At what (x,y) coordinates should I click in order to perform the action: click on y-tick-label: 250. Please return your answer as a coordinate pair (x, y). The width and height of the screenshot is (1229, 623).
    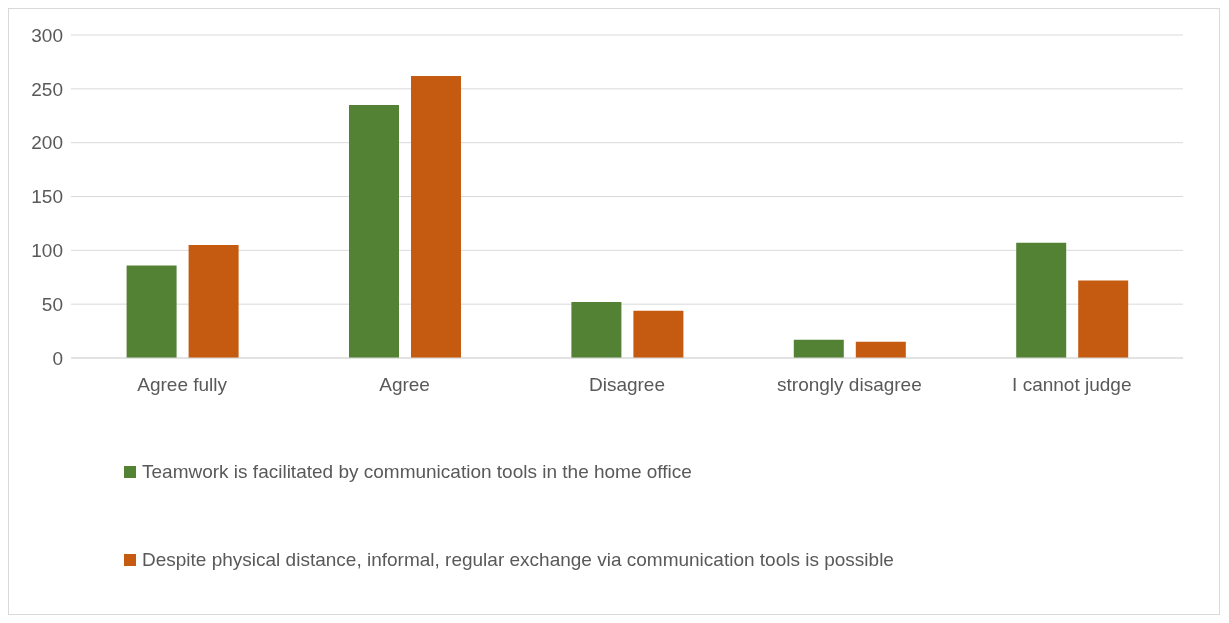
    Looking at the image, I should click on (47, 89).